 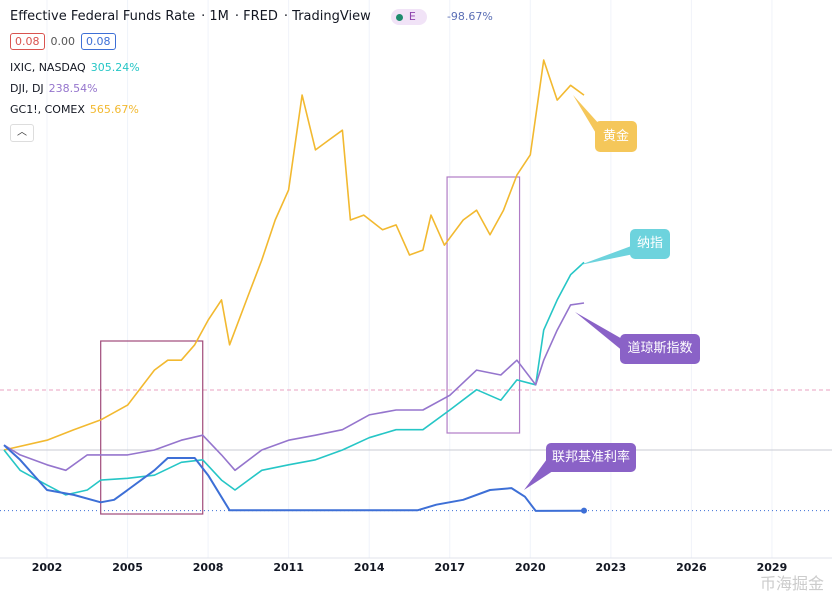 I want to click on events-badge: E, so click(x=408, y=17).